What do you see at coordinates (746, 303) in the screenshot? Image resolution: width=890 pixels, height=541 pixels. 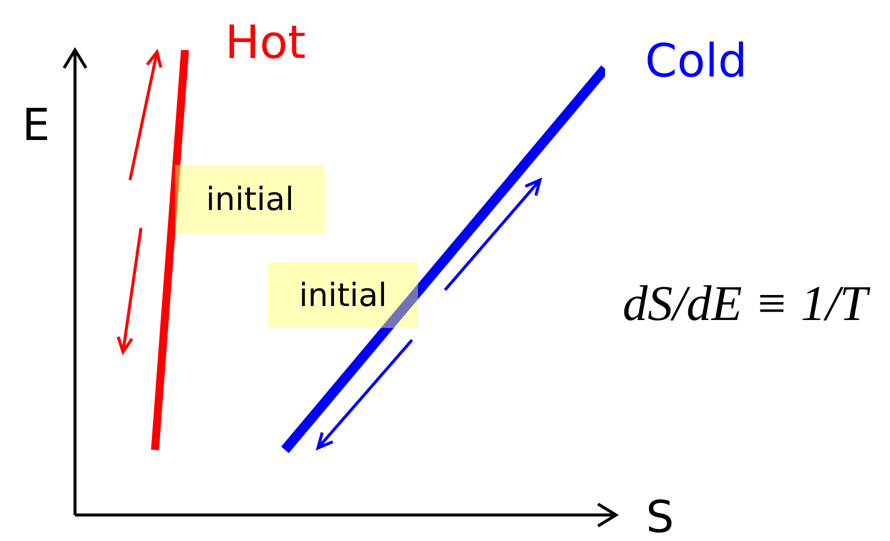 I see `text: dS/dE ≡ 1/T` at bounding box center [746, 303].